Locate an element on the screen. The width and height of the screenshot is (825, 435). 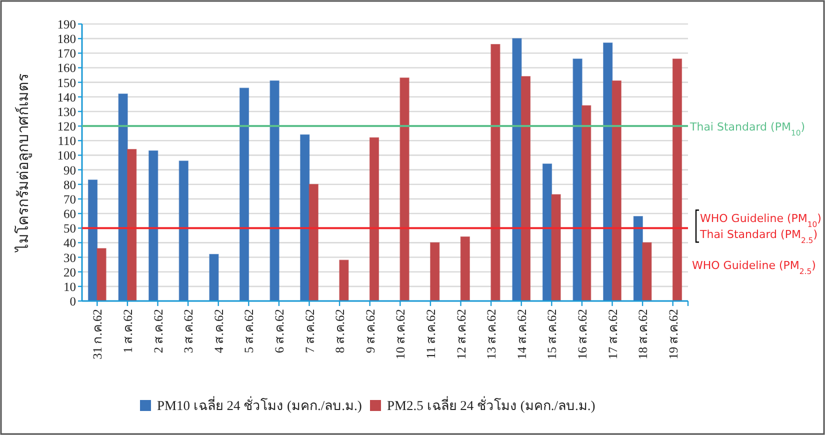
y-tick-label: 110 is located at coordinates (67, 141).